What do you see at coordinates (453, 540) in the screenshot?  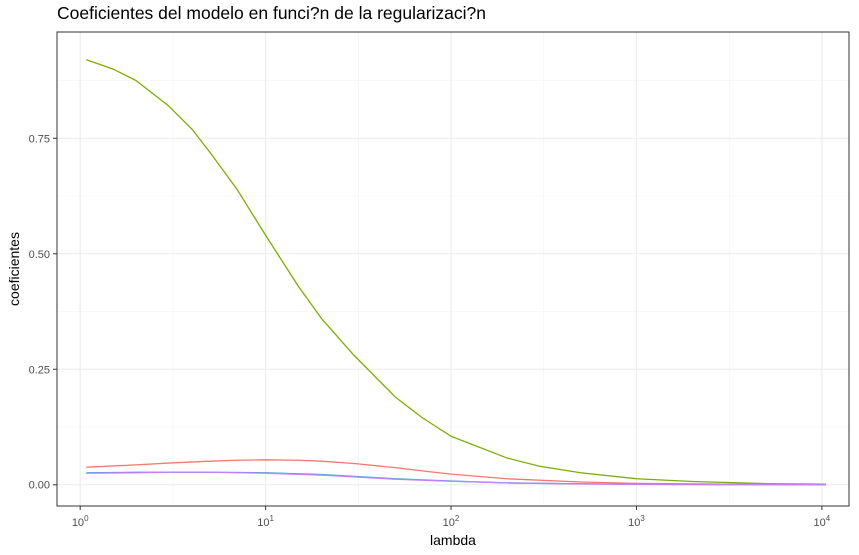 I see `x-axis-title: lambda` at bounding box center [453, 540].